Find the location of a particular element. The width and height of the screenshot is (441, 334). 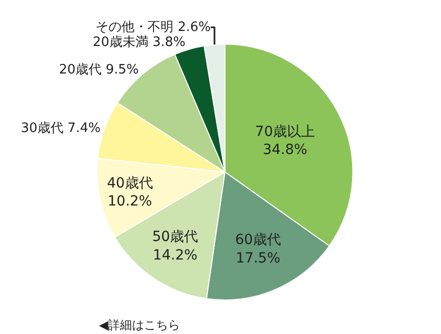

slice-label: 60歳代 is located at coordinates (258, 240).